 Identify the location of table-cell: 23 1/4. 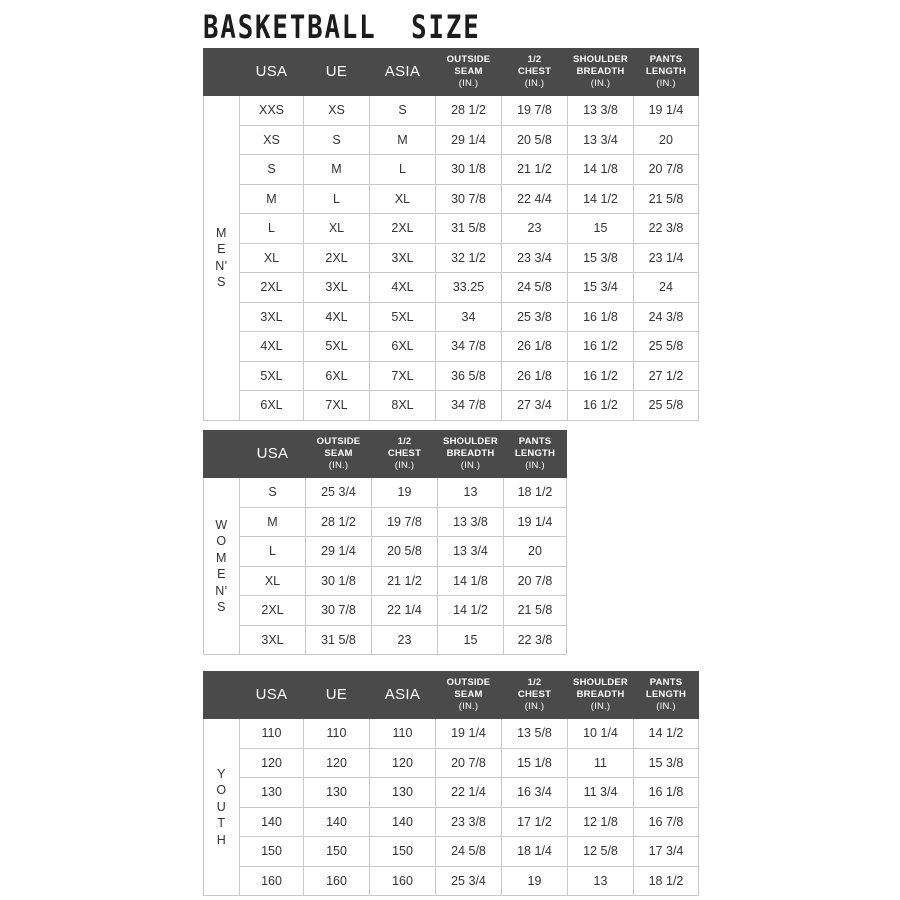
(666, 257).